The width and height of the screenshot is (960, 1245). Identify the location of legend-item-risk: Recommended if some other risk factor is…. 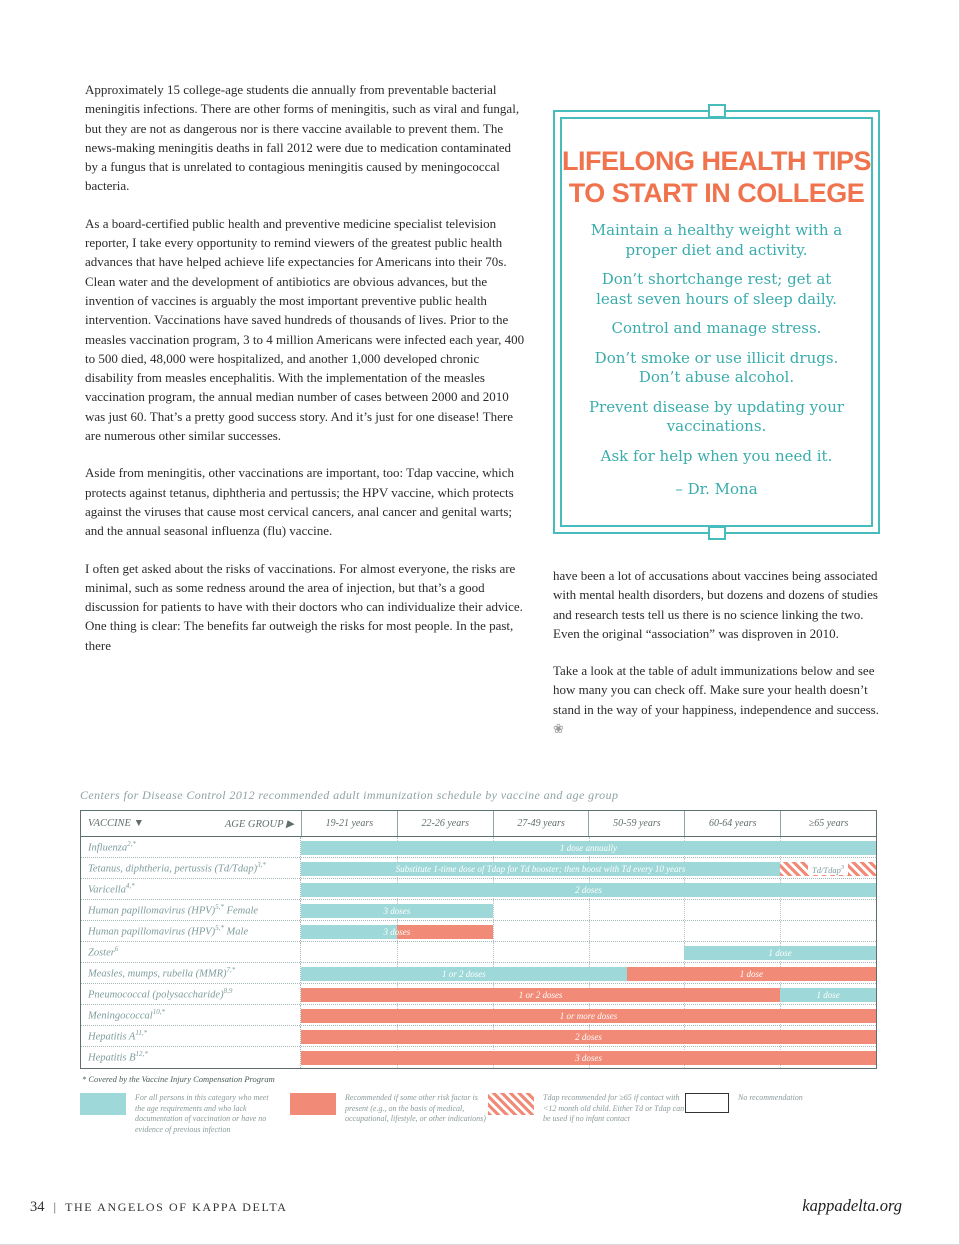
(388, 1109).